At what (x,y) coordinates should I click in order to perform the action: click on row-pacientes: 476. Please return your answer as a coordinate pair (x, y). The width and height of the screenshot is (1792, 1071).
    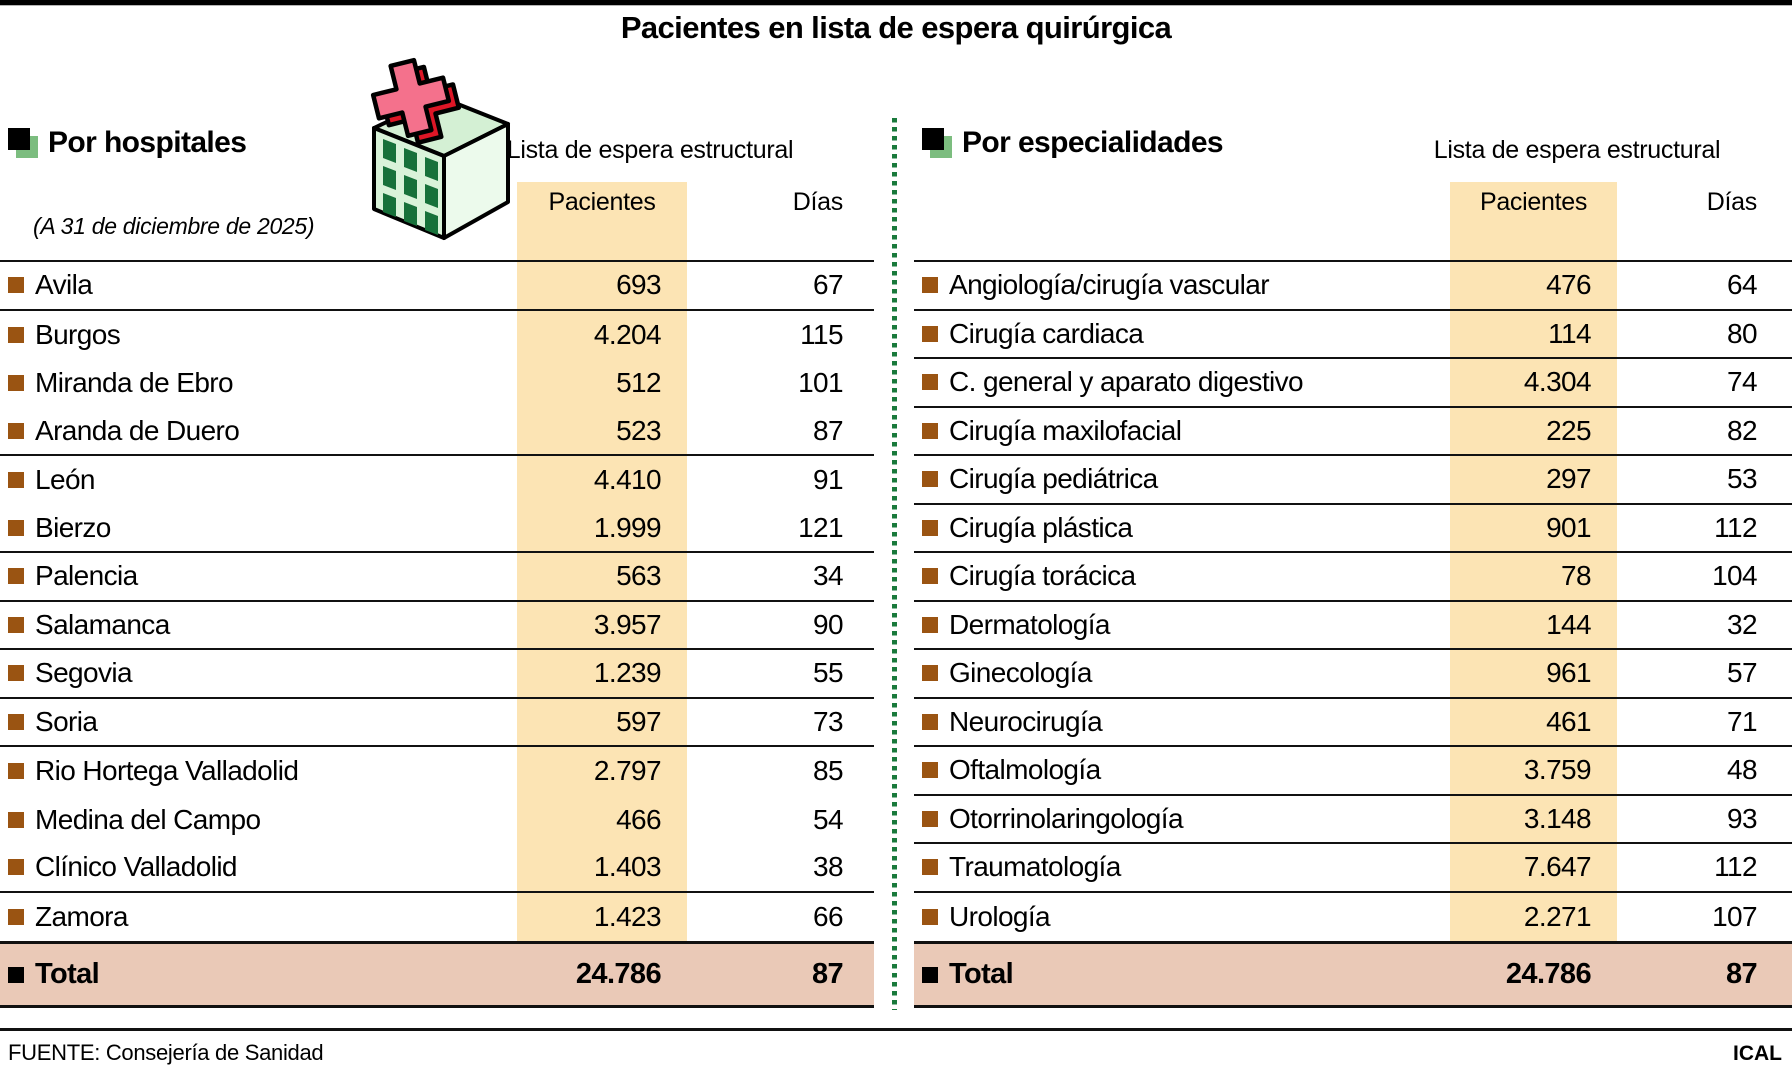
    Looking at the image, I should click on (1569, 285).